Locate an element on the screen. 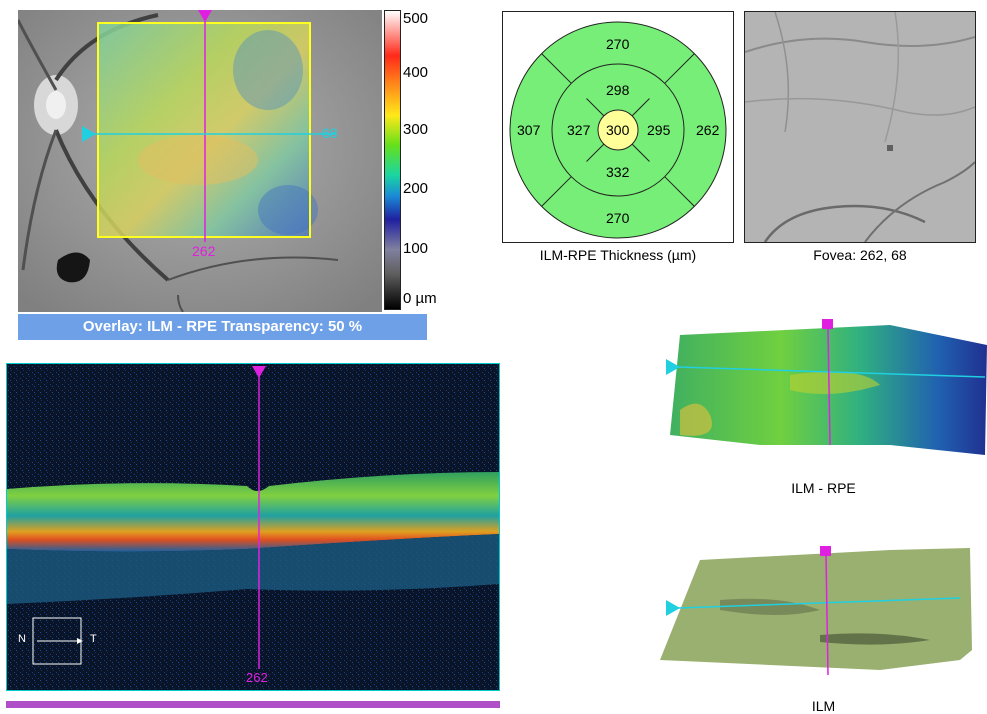  surface1-svg is located at coordinates (826, 387).